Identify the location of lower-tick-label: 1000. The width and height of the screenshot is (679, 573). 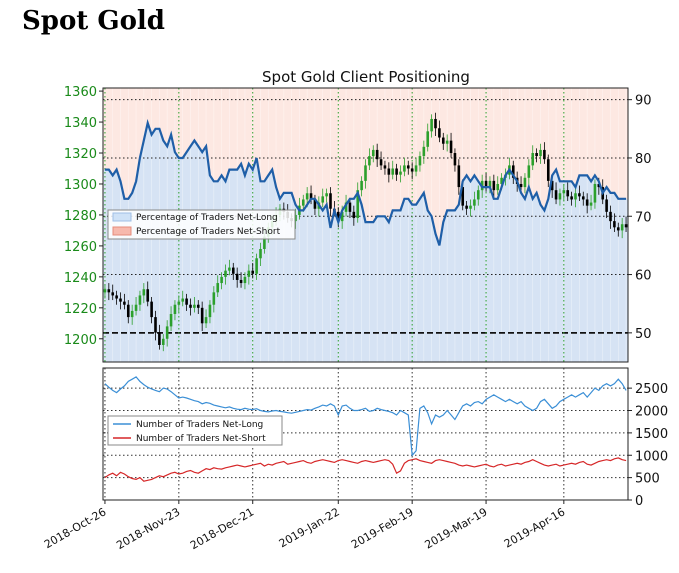
(651, 456).